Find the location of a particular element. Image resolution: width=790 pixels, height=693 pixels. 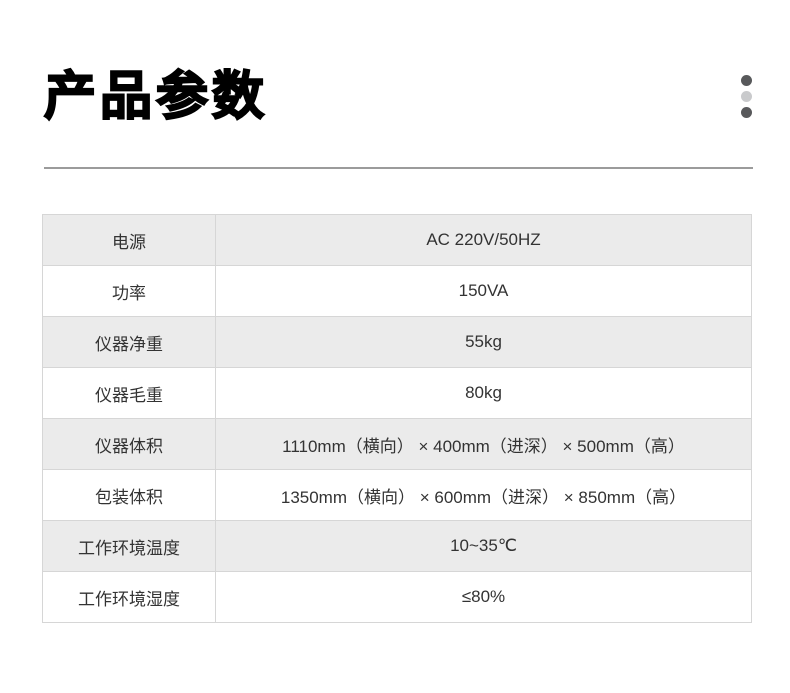

spec-value: 1350mm（横向） × 600mm（进深） × 850mm（高） is located at coordinates (483, 495).